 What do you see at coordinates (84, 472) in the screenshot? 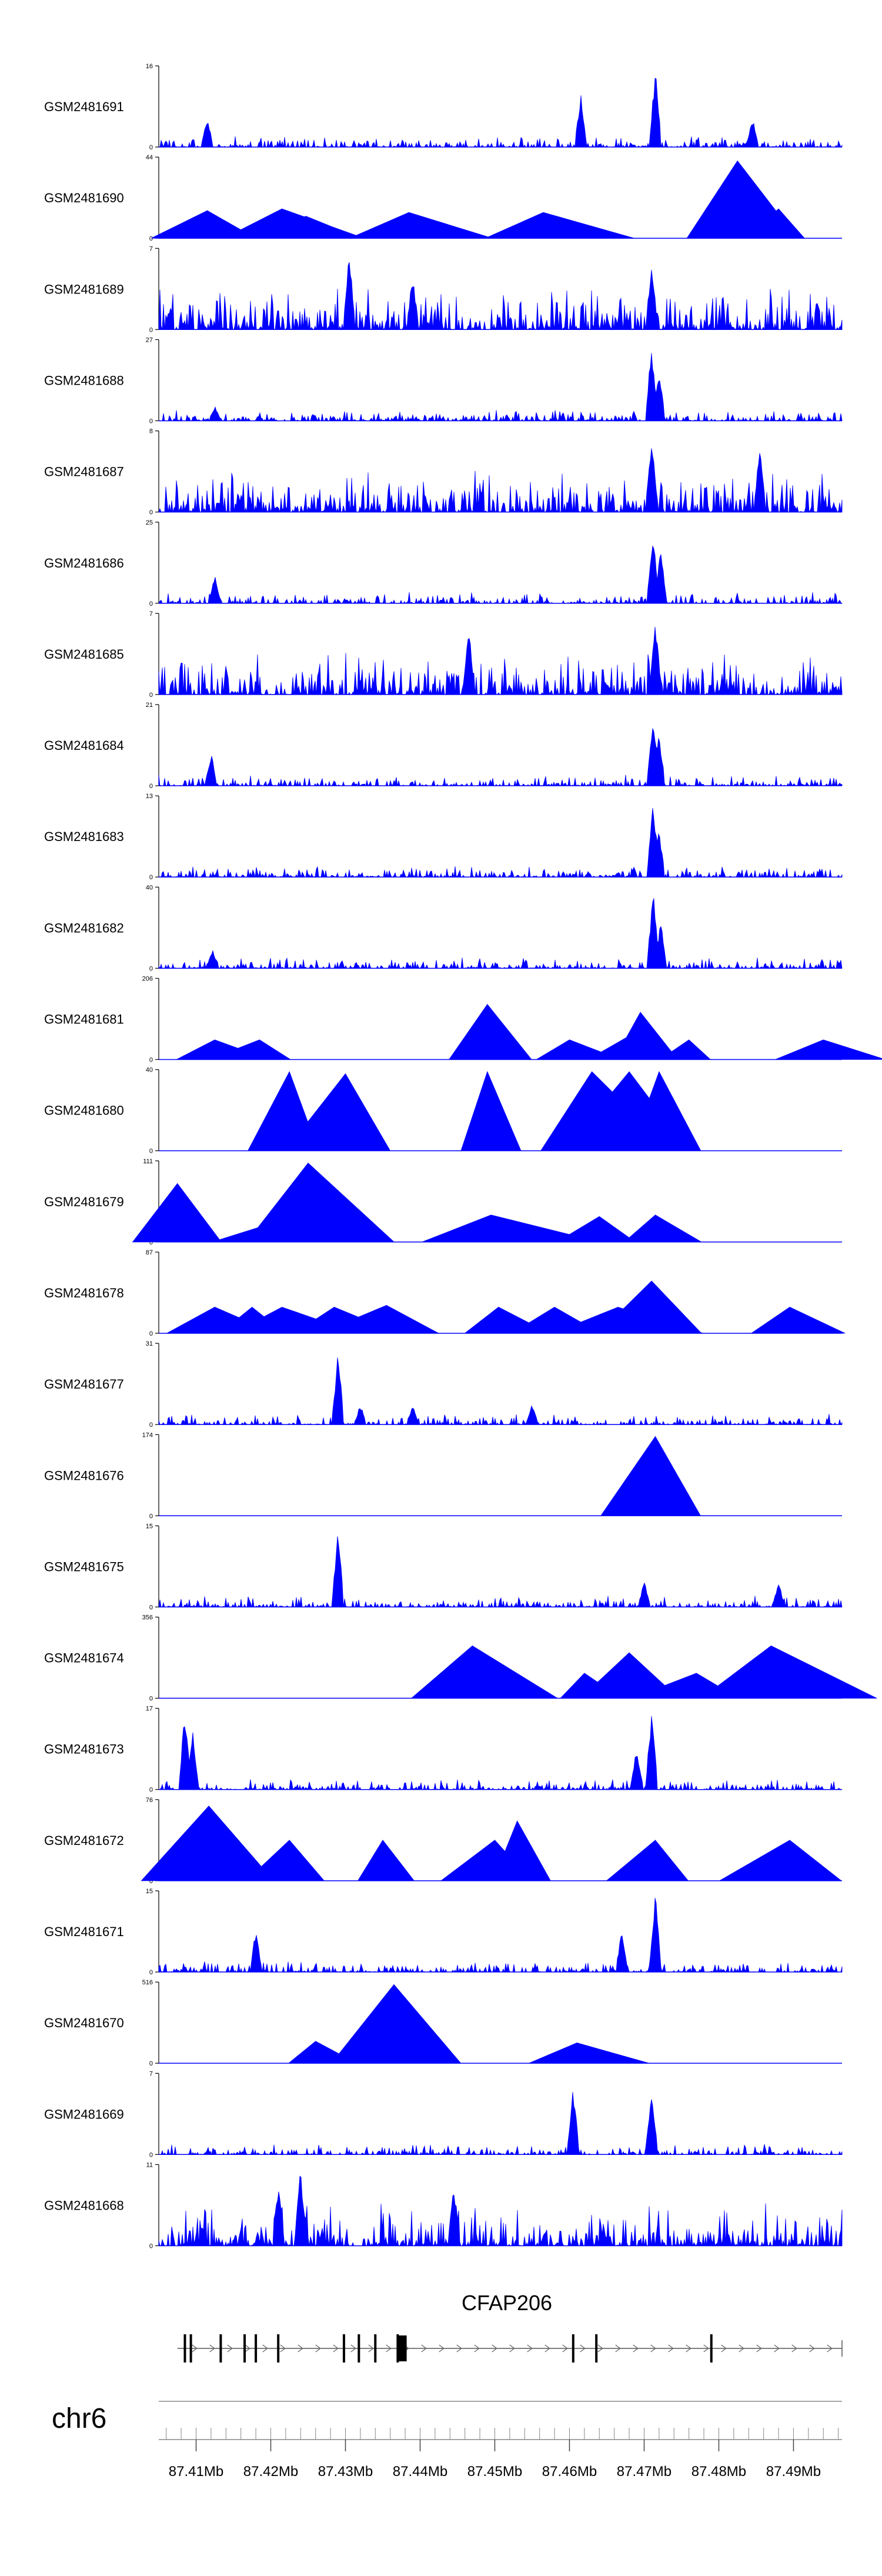
I see `track-label: GSM2481687` at bounding box center [84, 472].